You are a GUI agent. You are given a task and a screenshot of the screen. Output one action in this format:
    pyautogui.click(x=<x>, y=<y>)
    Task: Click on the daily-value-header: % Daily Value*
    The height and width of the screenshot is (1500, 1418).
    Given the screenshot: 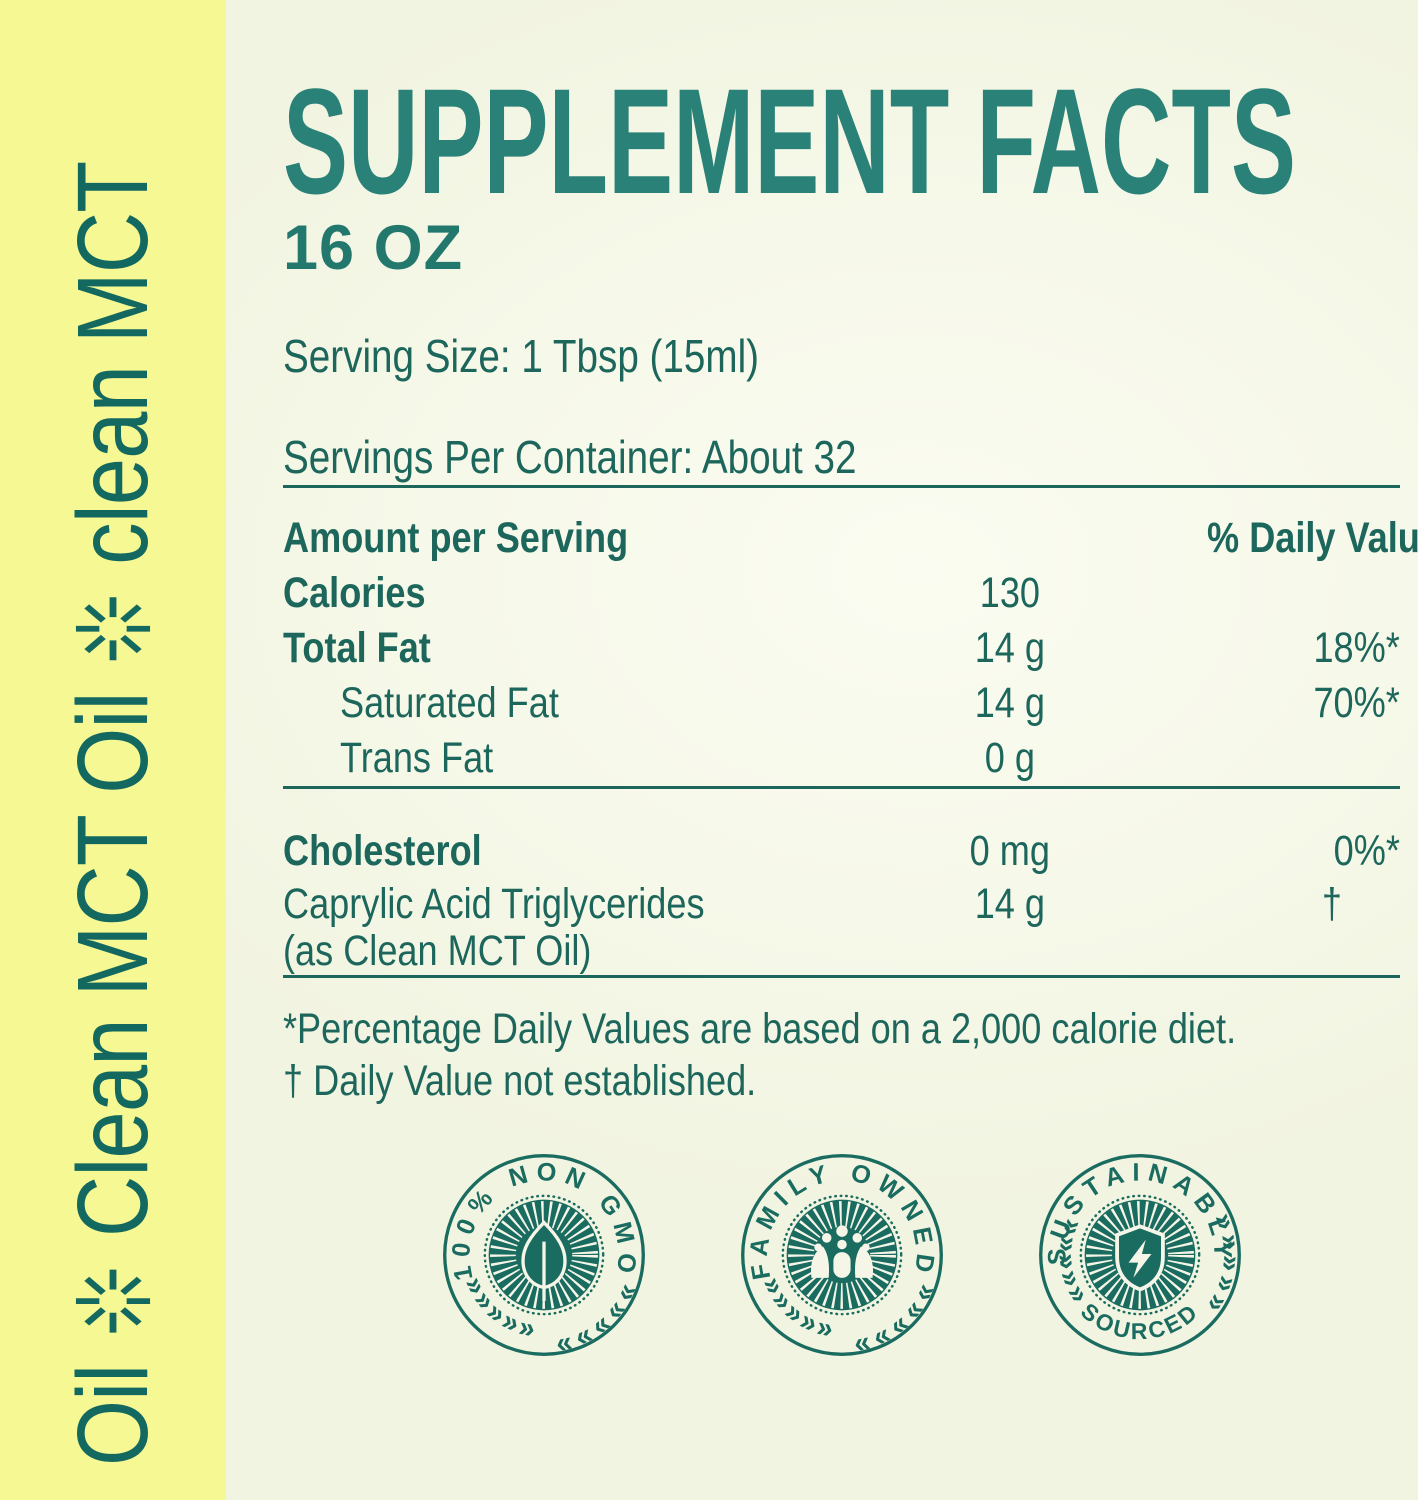 What is the action you would take?
    pyautogui.click(x=1312, y=538)
    